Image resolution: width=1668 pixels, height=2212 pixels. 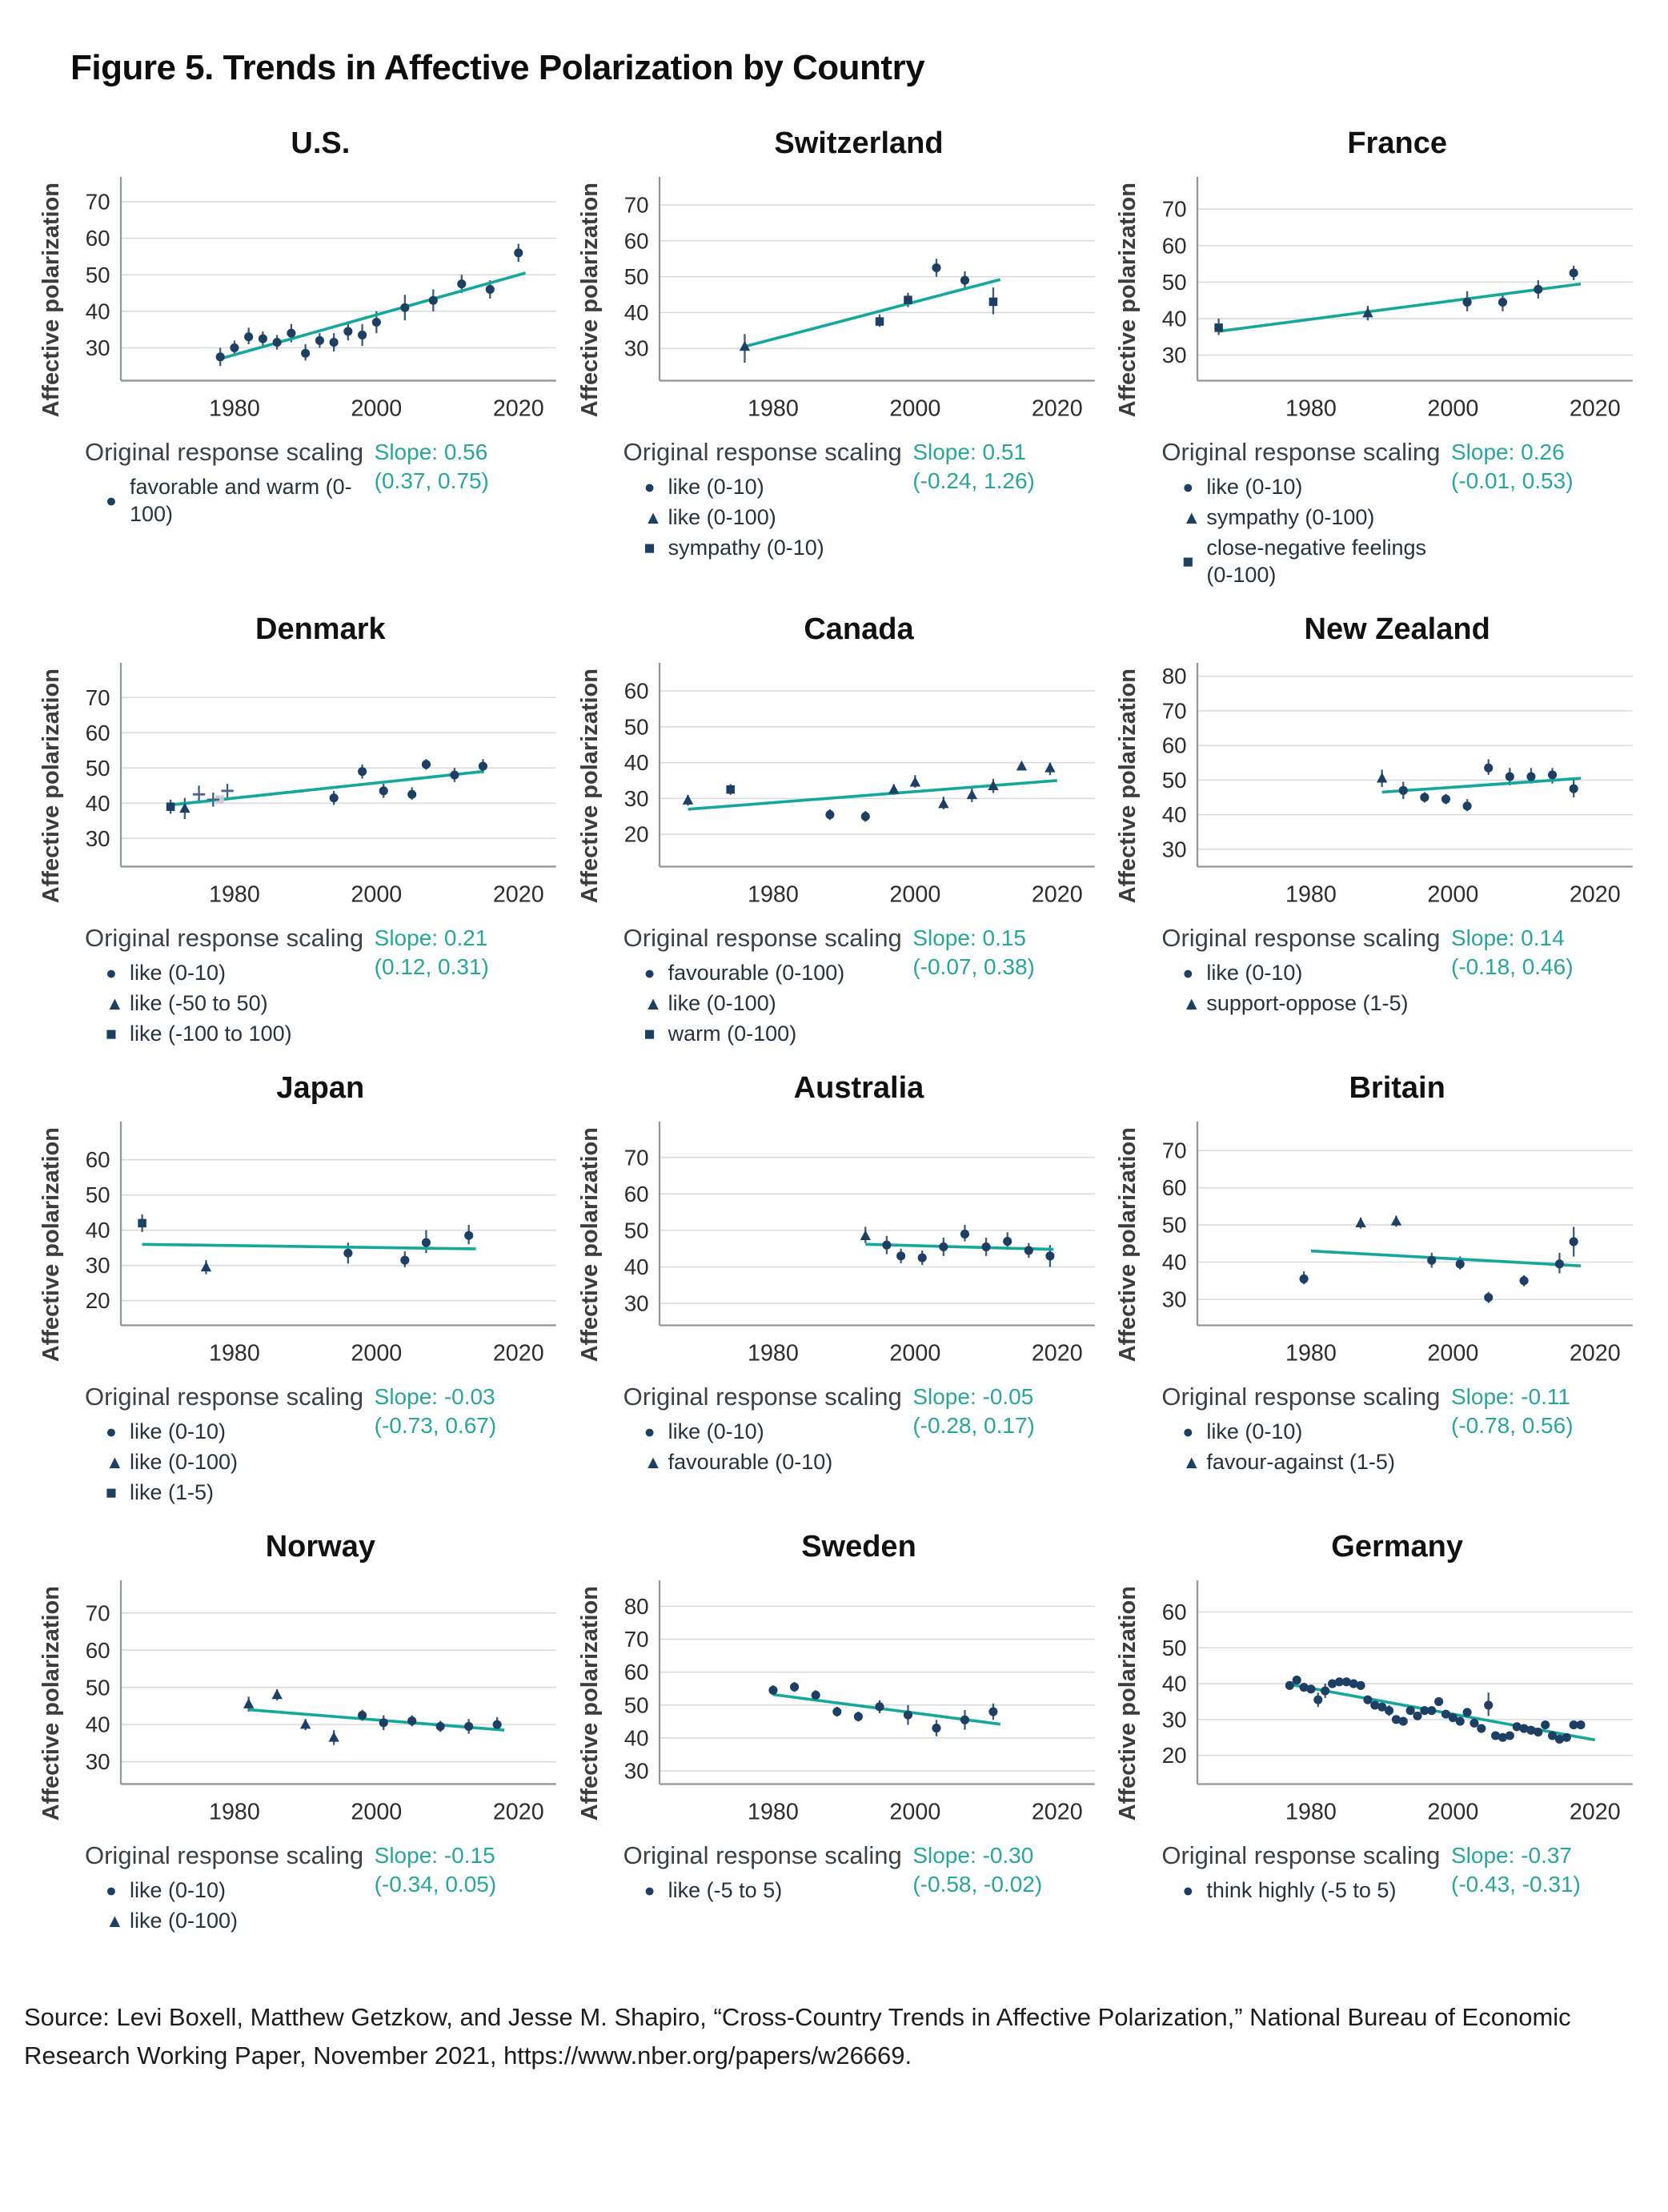 I want to click on legend-item: ● like (0-10), so click(x=1316, y=486).